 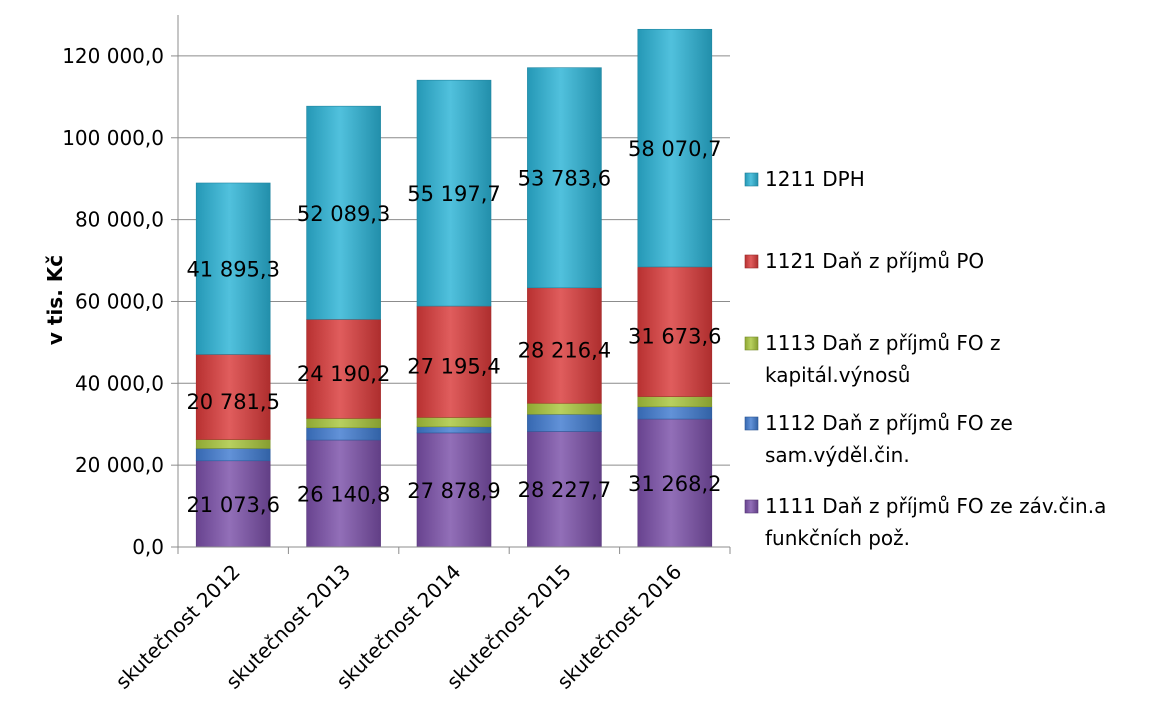 I want to click on data-label: 31 673,6, so click(x=675, y=337).